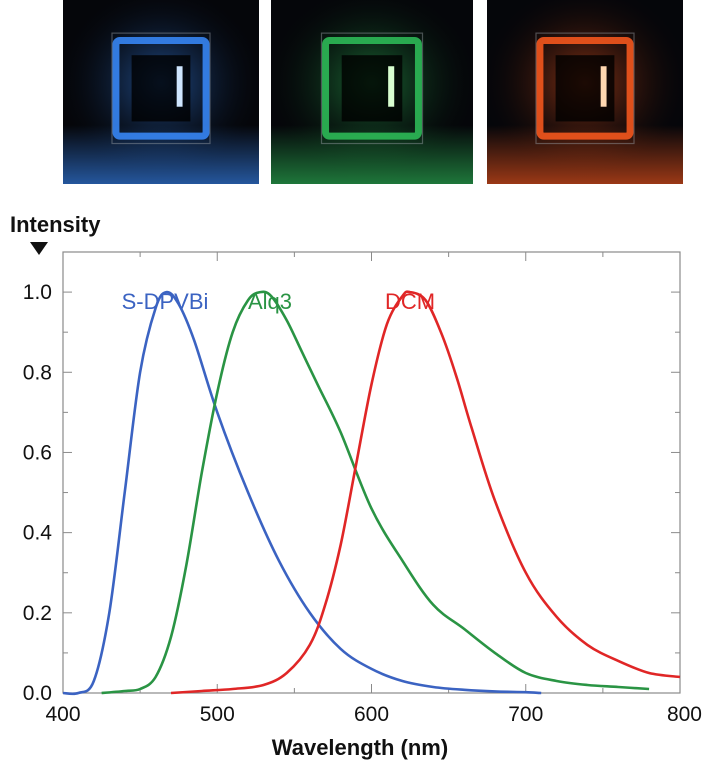 The height and width of the screenshot is (767, 720). I want to click on y-tick-label: 0.8, so click(37, 372).